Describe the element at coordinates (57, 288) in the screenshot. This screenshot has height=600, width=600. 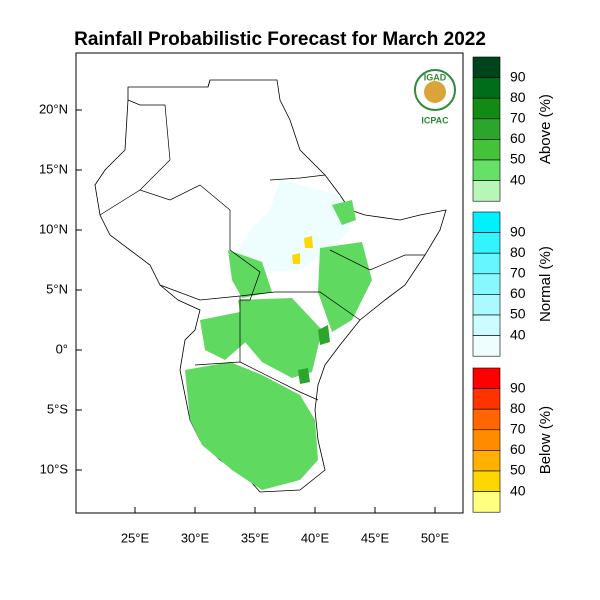
I see `y-tick-label: 5°N` at that location.